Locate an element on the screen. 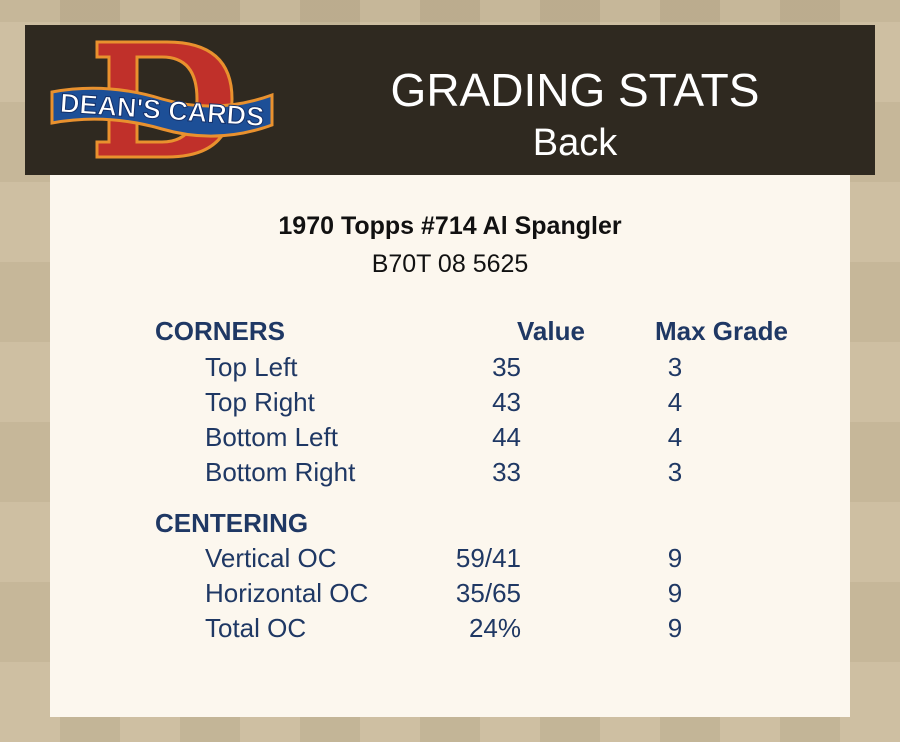  corners-row-value: 35 is located at coordinates (506, 367).